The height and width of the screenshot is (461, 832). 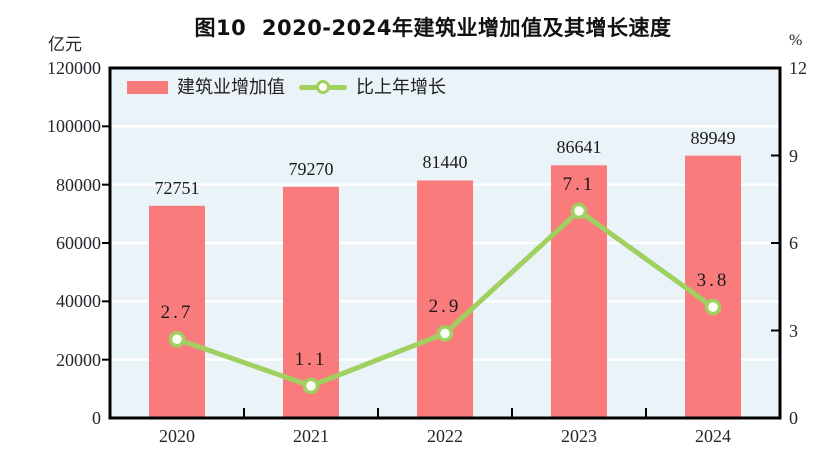 What do you see at coordinates (78, 359) in the screenshot?
I see `left-axis-tick-20000: 20000` at bounding box center [78, 359].